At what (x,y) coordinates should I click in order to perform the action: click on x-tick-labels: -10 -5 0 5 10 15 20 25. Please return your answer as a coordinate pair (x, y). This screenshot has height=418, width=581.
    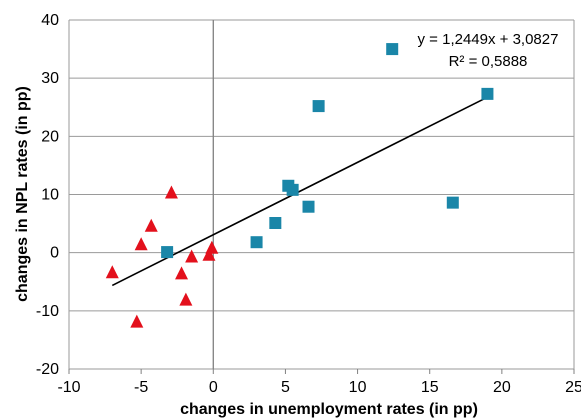
    Looking at the image, I should click on (319, 387).